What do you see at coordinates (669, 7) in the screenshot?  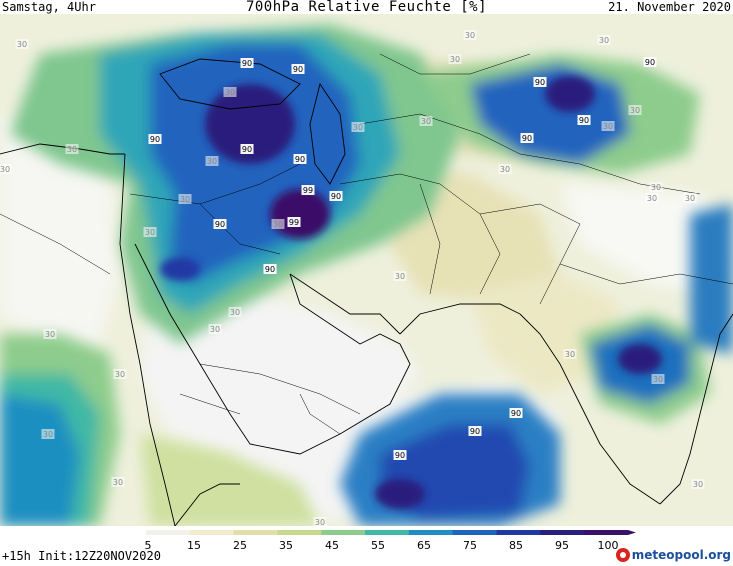 I see `forecast-date-label: 21. November 2020` at bounding box center [669, 7].